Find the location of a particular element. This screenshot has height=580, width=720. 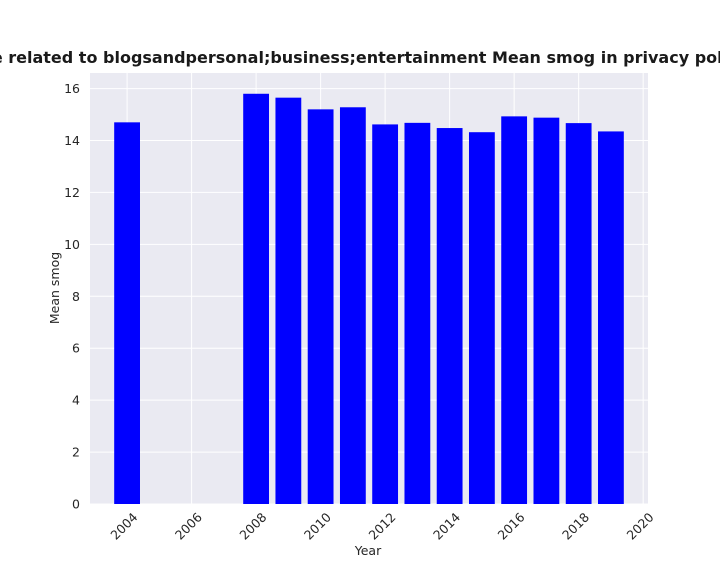

bar-2018 is located at coordinates (578, 314).